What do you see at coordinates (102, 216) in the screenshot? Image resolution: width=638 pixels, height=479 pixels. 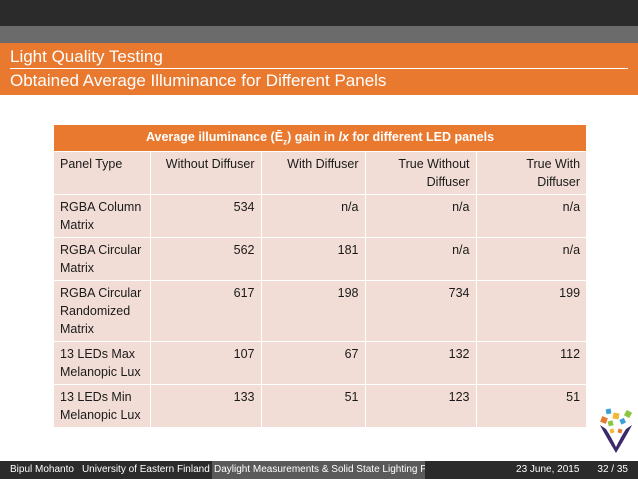 I see `panel-type-cell: RGBA Column Matrix` at bounding box center [102, 216].